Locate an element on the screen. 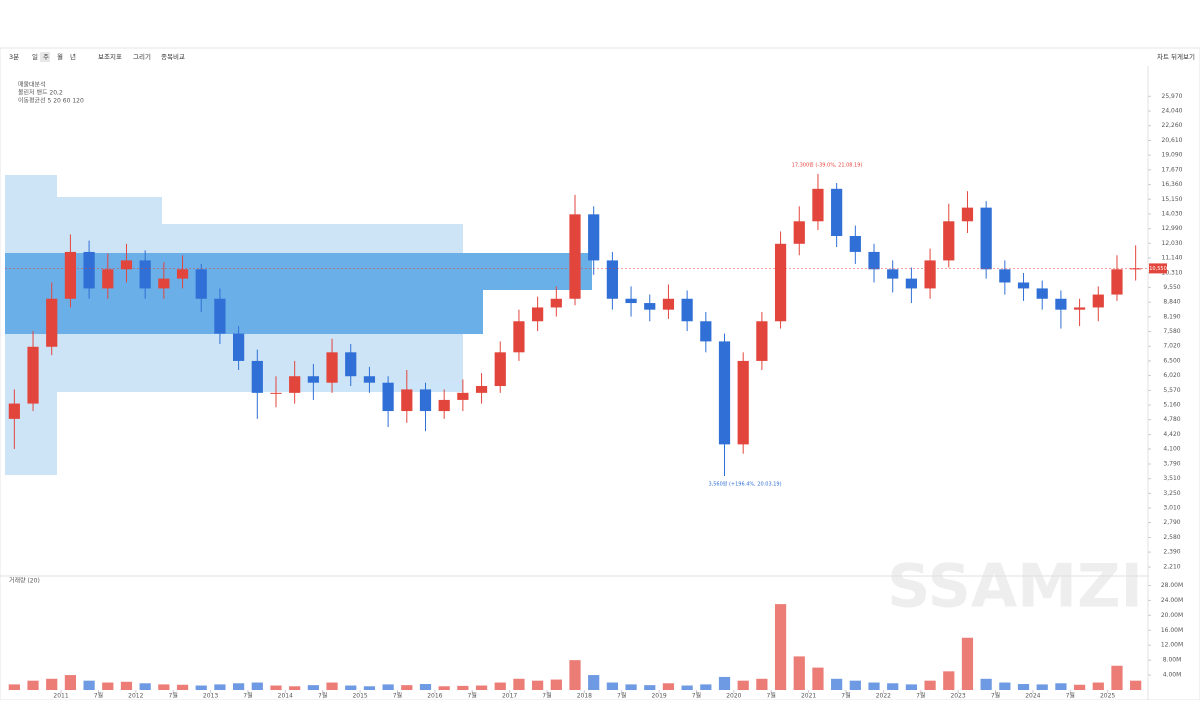 Image resolution: width=1200 pixels, height=704 pixels. interval: 월 is located at coordinates (60, 56).